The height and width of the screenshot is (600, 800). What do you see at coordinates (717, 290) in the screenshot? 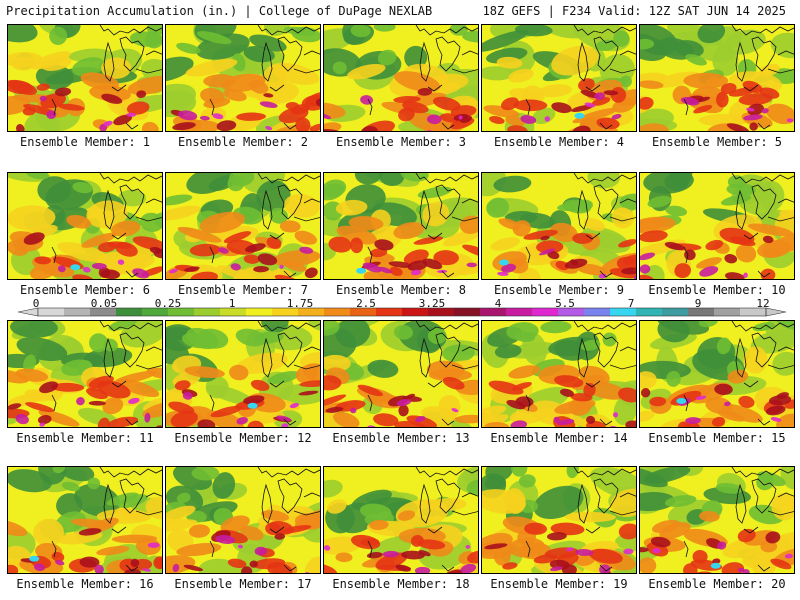
I see `ensemble-member-label: Ensemble Member: 10` at bounding box center [717, 290].